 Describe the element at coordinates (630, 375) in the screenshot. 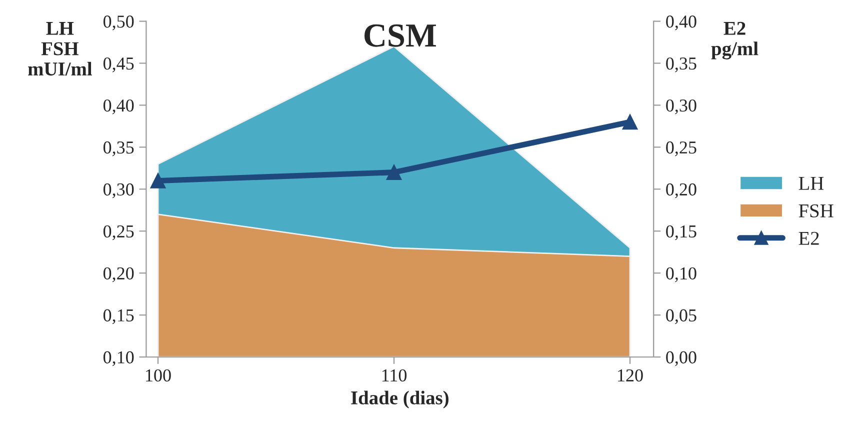

I see `x-tick-label: 120` at that location.